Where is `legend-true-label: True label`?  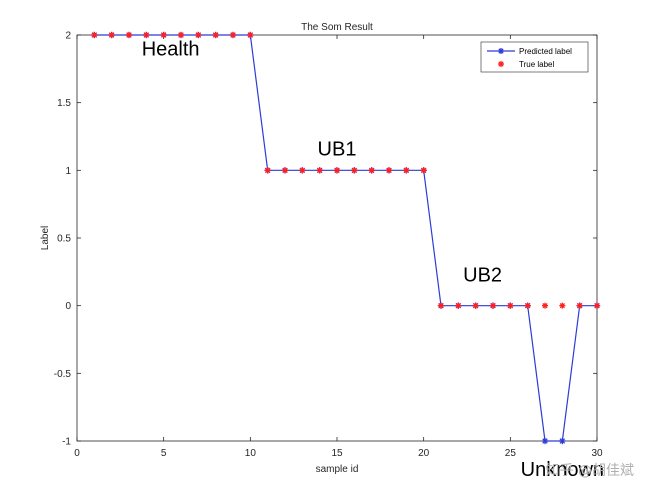
legend-true-label: True label is located at coordinates (537, 64).